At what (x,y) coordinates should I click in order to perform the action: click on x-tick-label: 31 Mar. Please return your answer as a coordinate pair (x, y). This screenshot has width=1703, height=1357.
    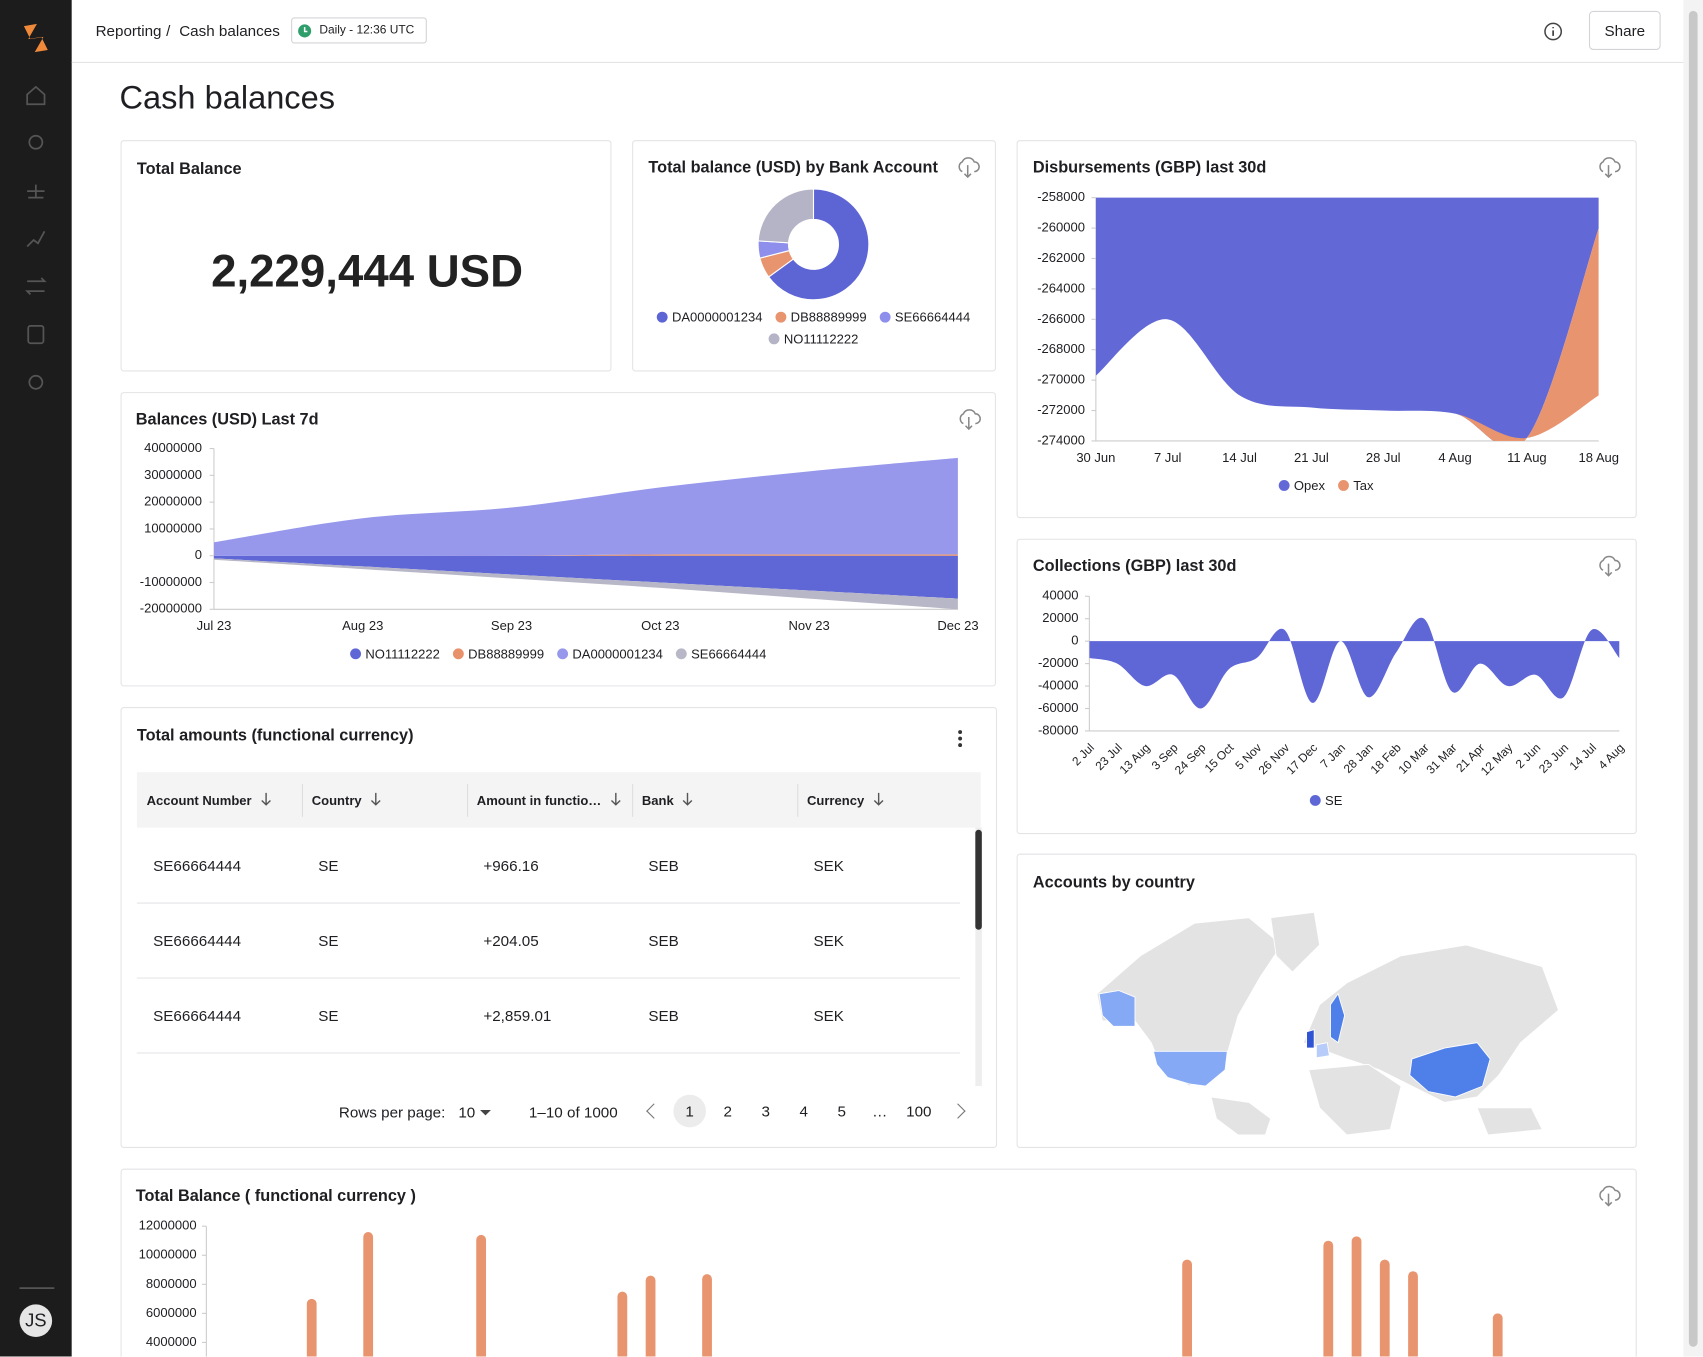
    Looking at the image, I should click on (1441, 759).